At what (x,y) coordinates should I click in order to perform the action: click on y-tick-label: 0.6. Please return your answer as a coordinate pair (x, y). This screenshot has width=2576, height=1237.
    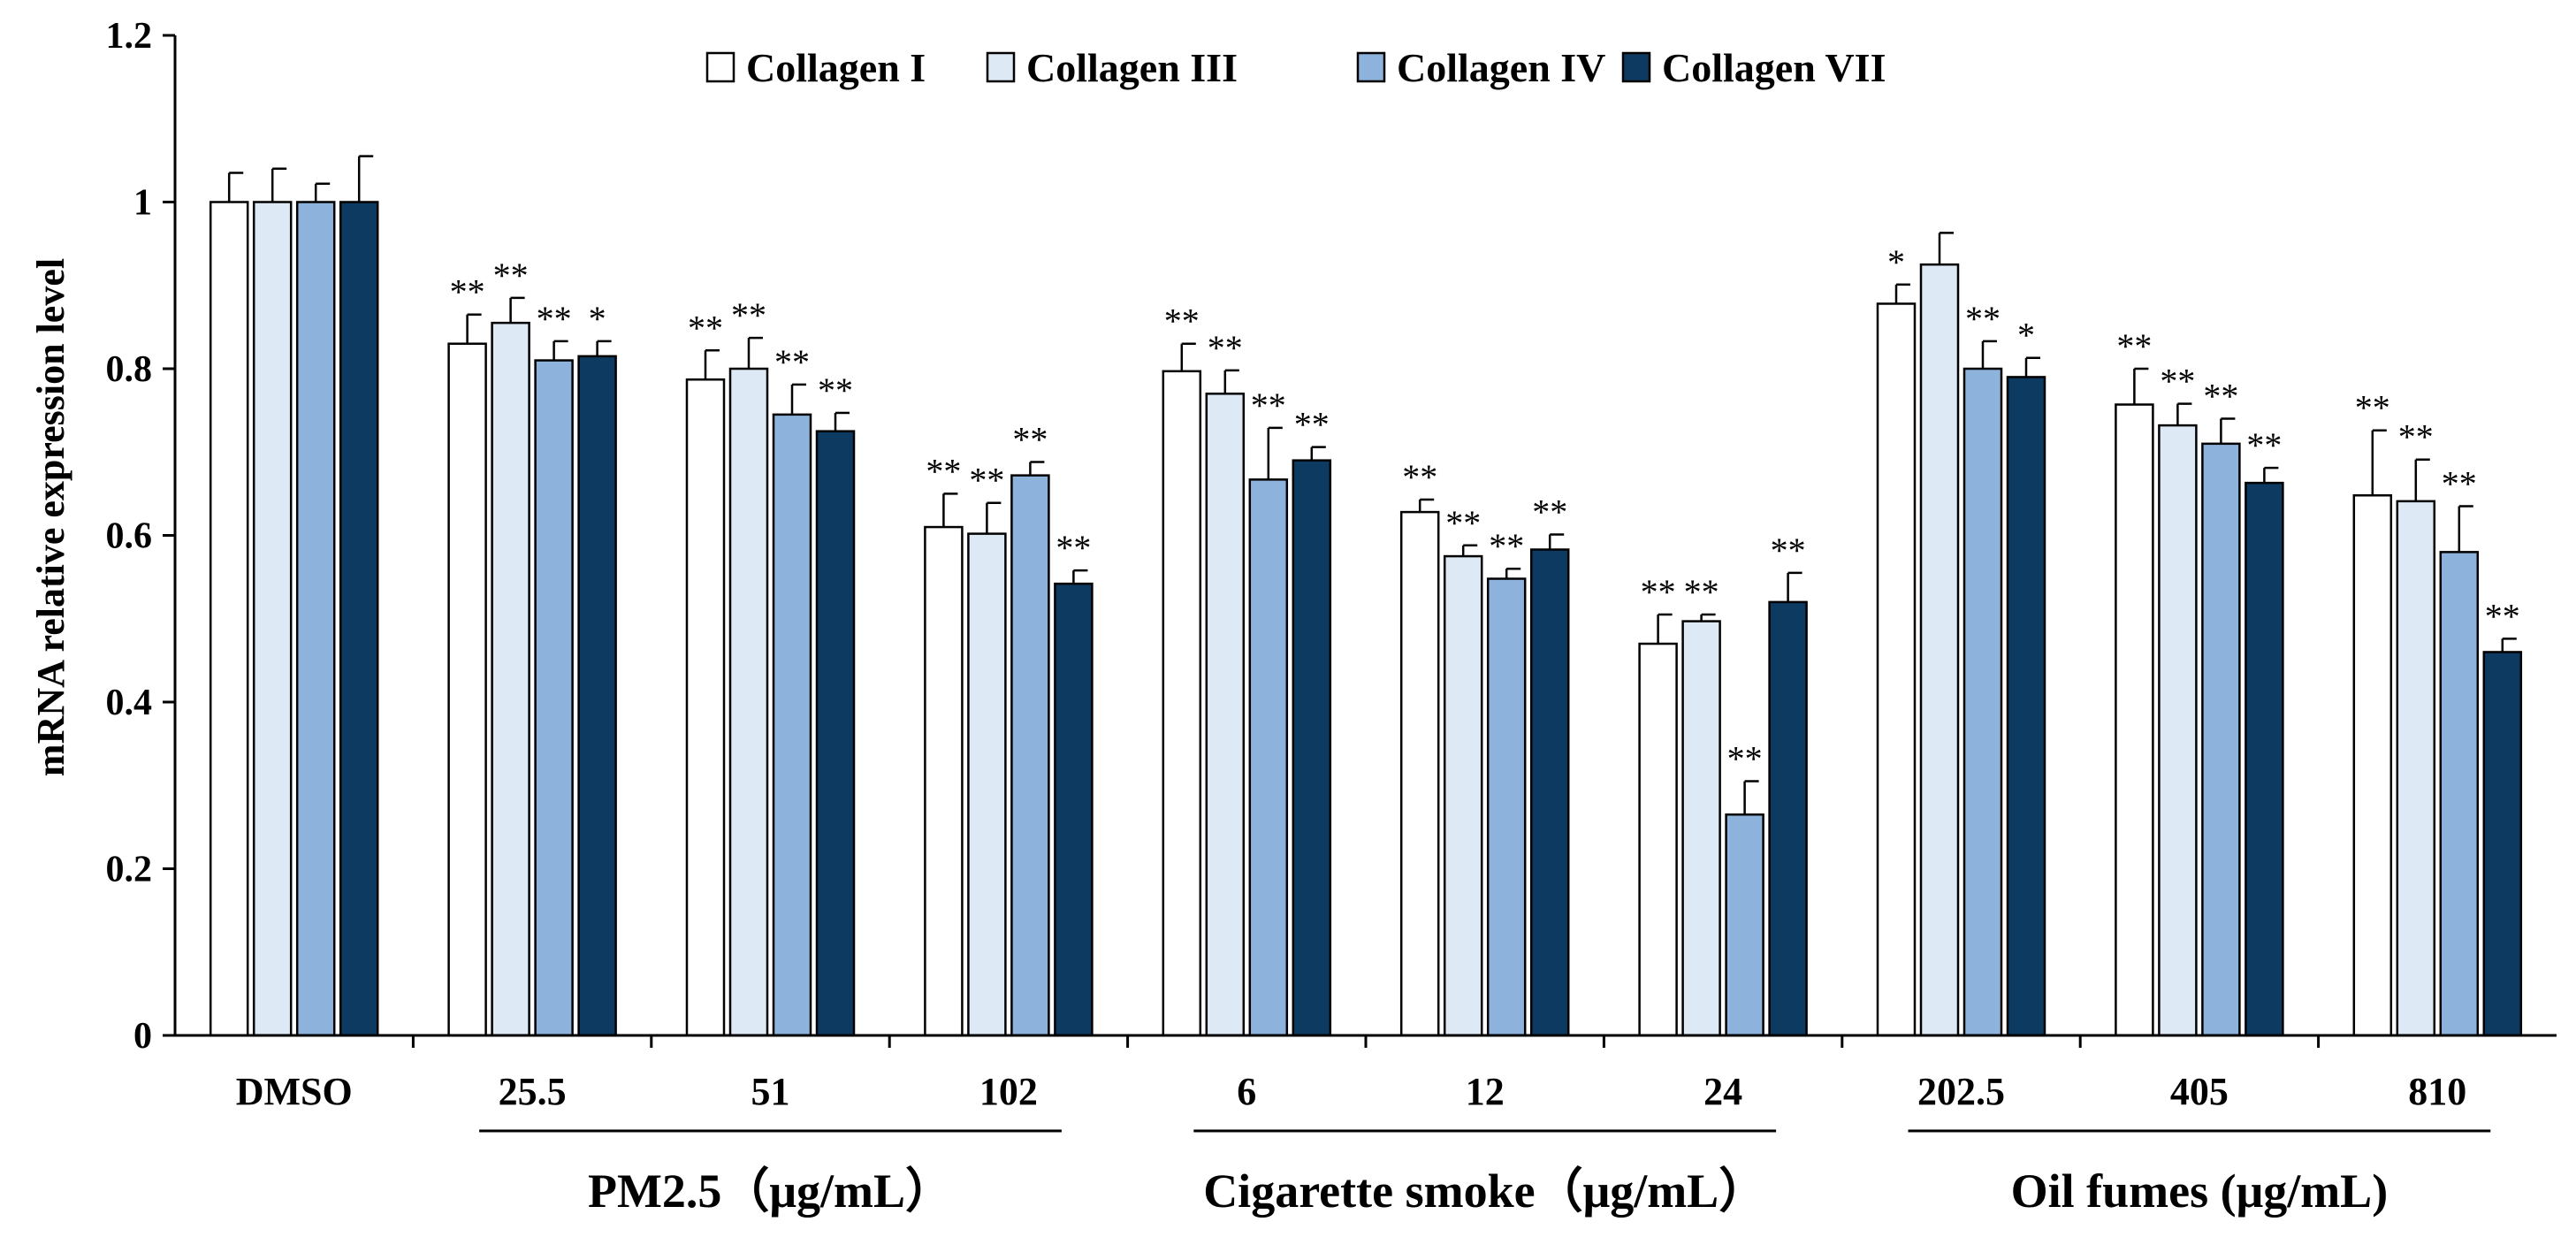
    Looking at the image, I should click on (129, 536).